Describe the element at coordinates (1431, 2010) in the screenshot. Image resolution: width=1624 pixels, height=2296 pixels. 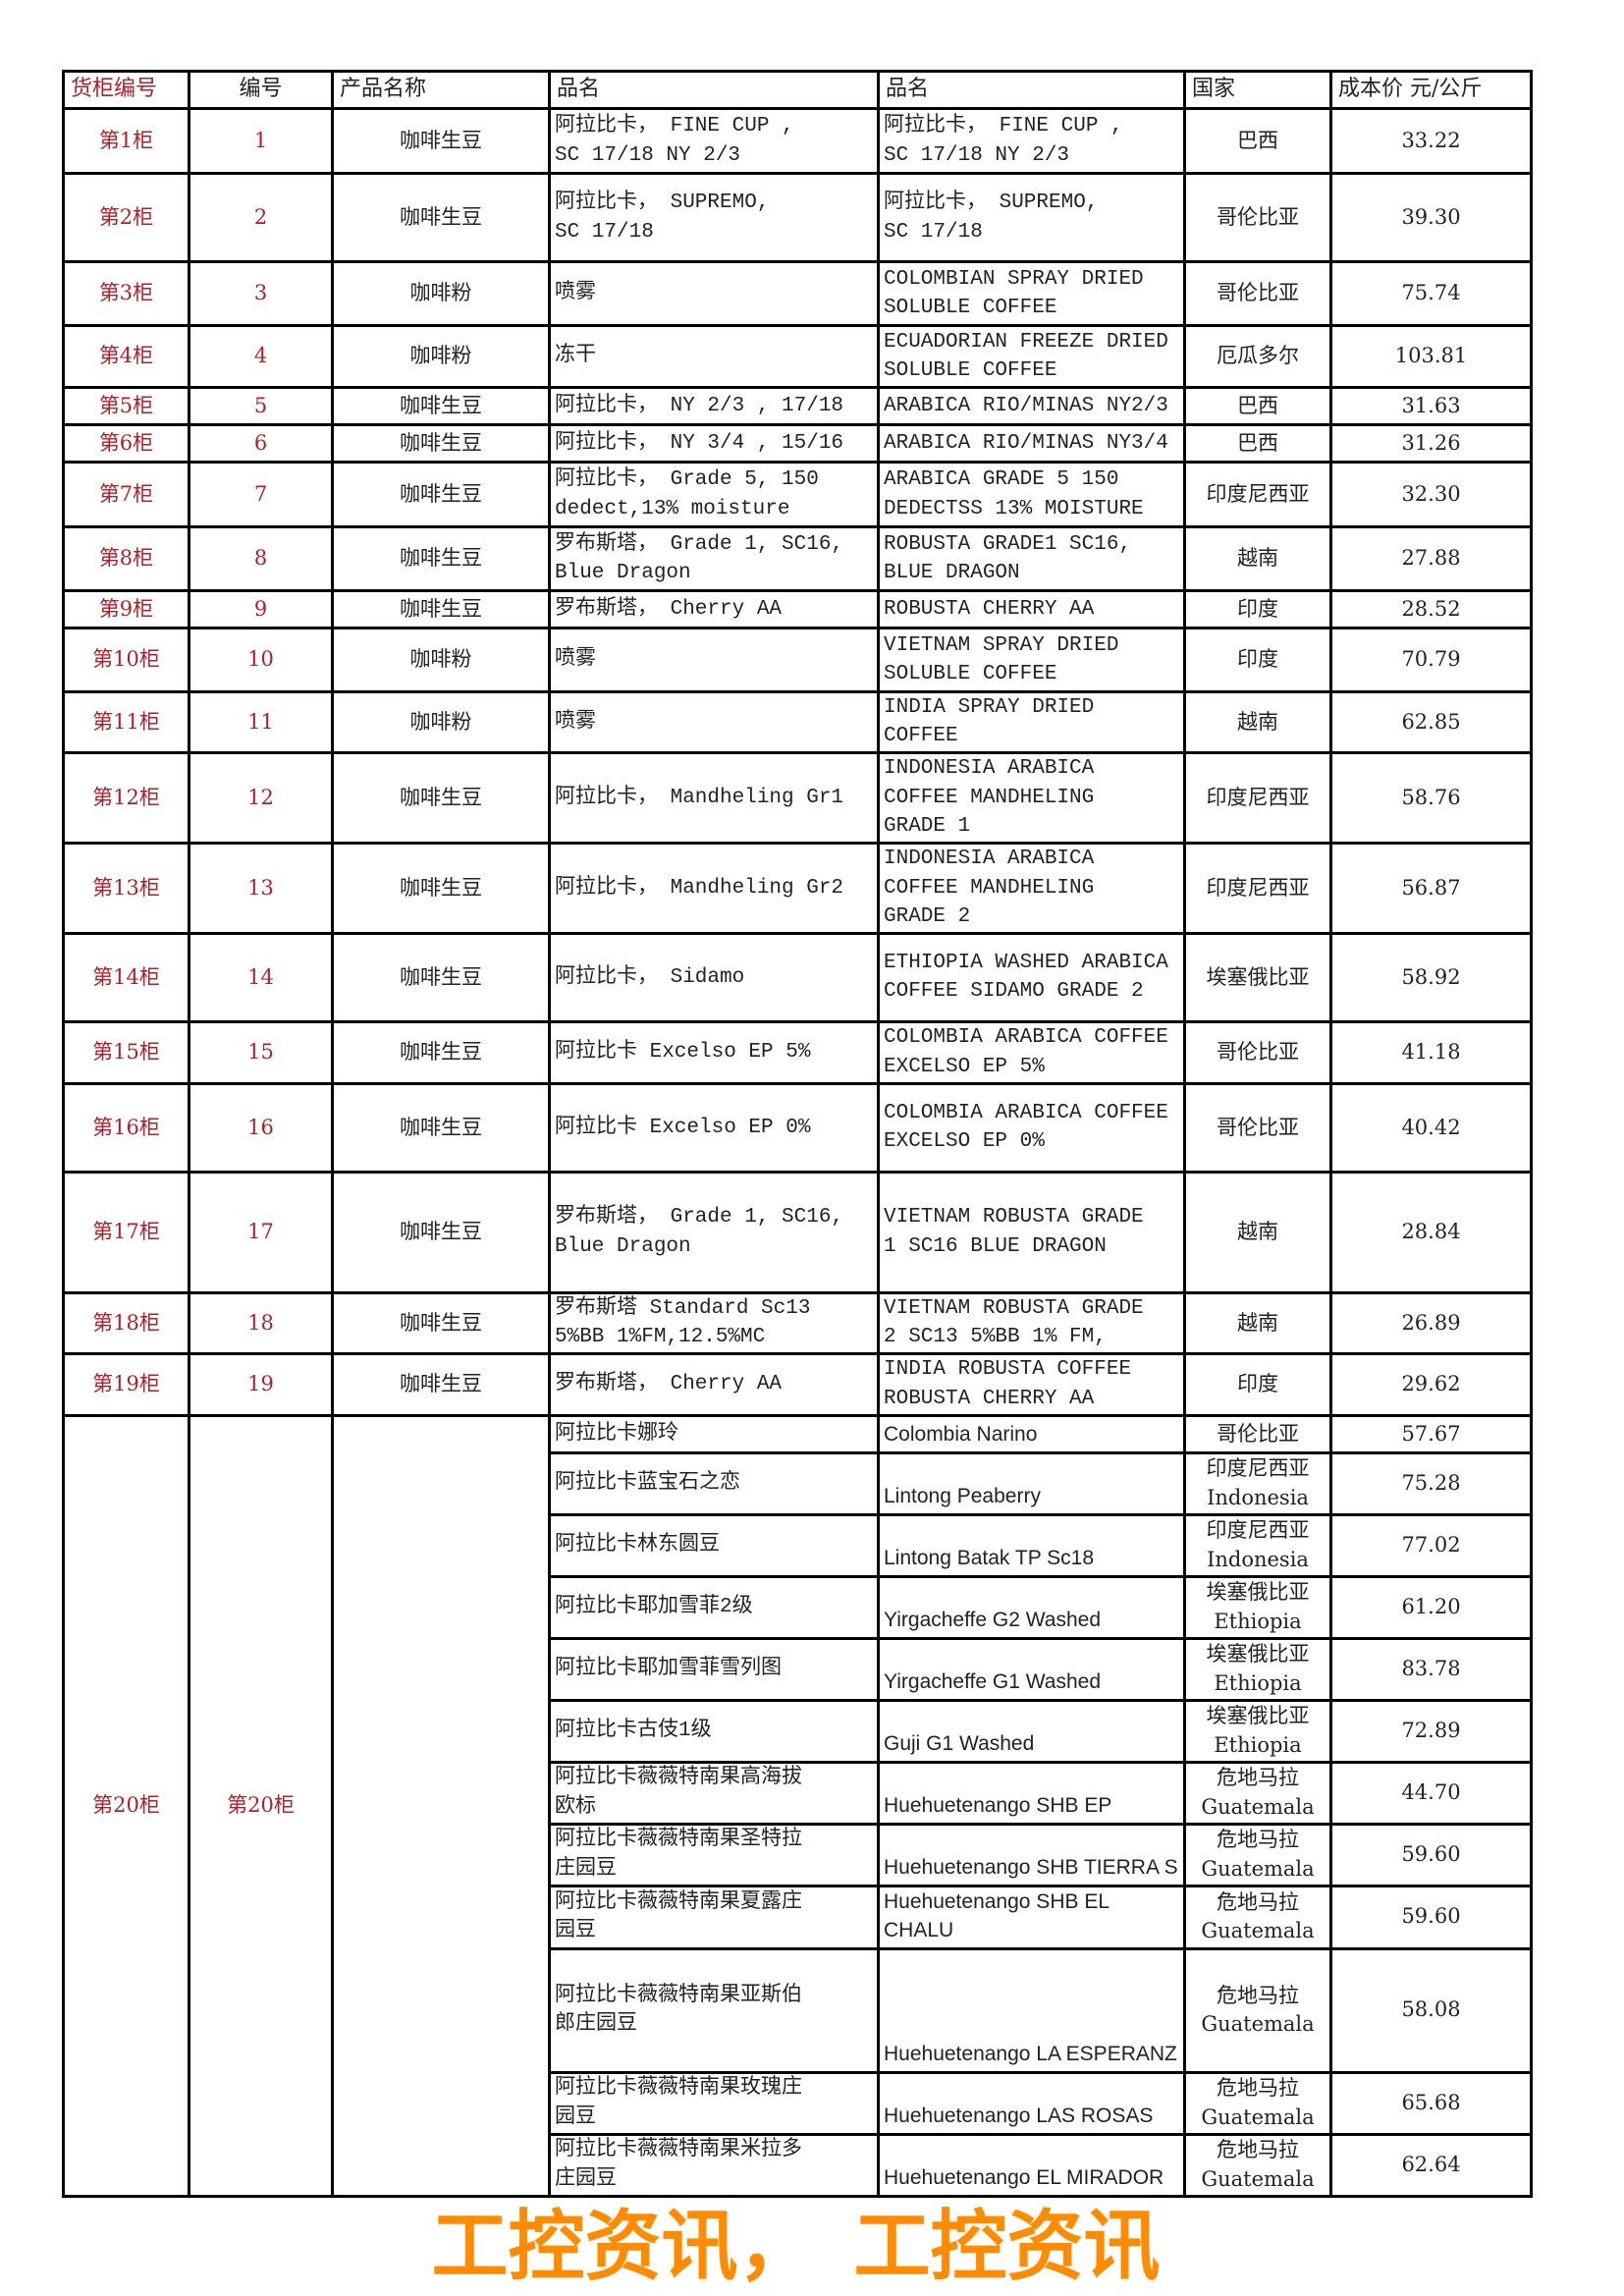
I see `price-cell: 58.08` at that location.